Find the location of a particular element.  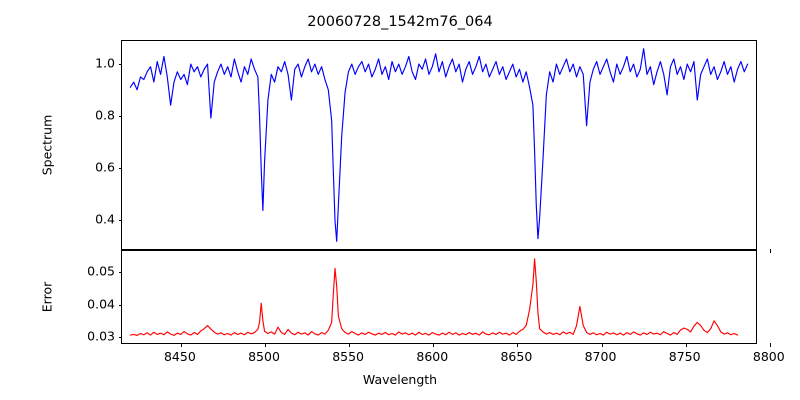

xtick-label: 8700 is located at coordinates (600, 356).